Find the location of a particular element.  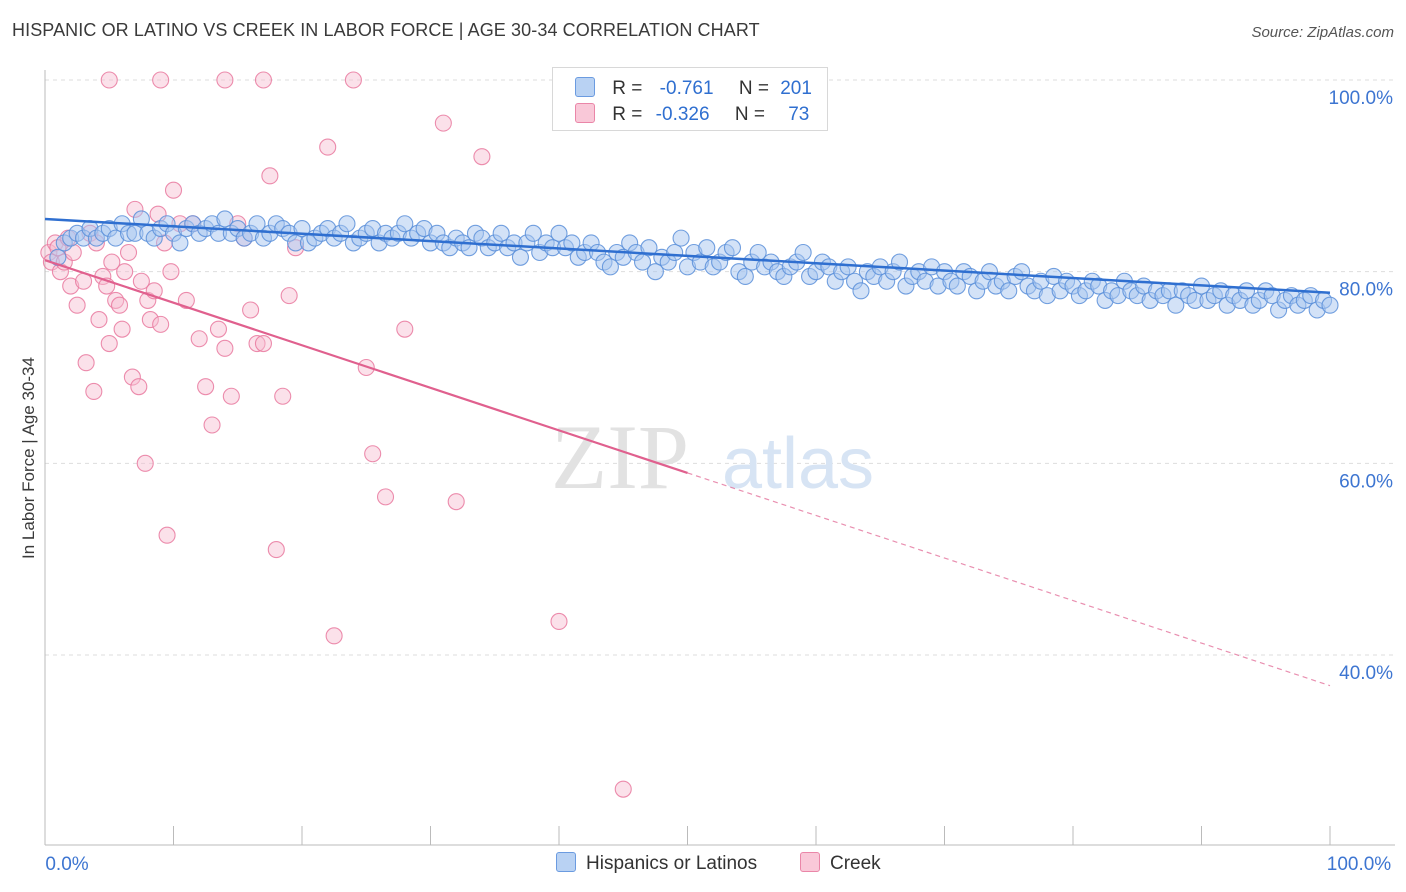

source-label: Source: ZipAtlas.com is located at coordinates (1322, 32).